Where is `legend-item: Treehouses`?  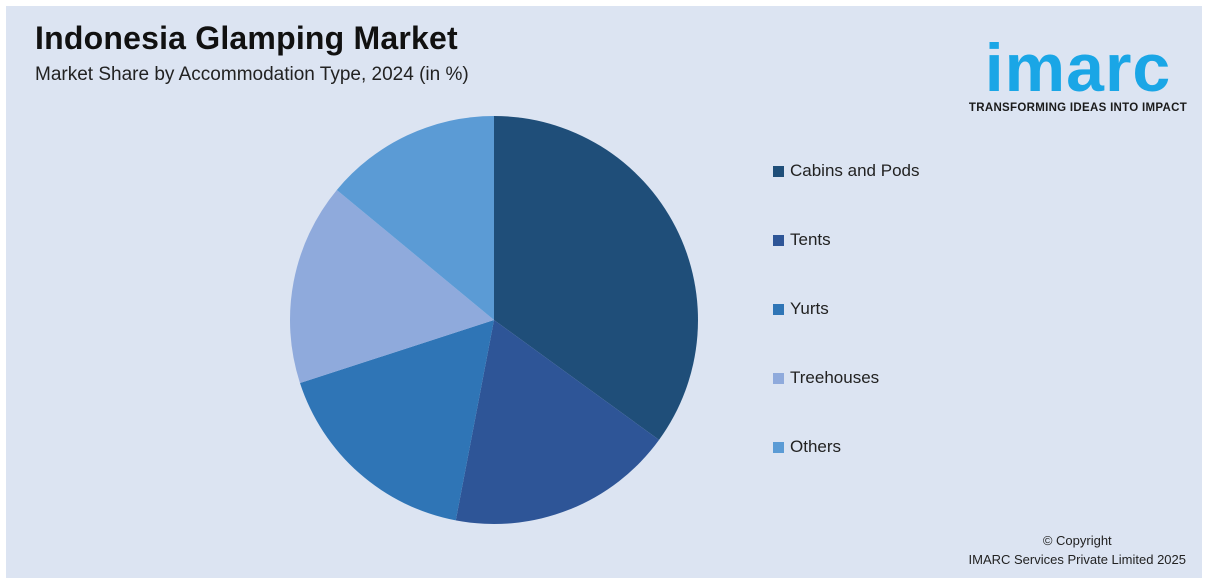 legend-item: Treehouses is located at coordinates (826, 378).